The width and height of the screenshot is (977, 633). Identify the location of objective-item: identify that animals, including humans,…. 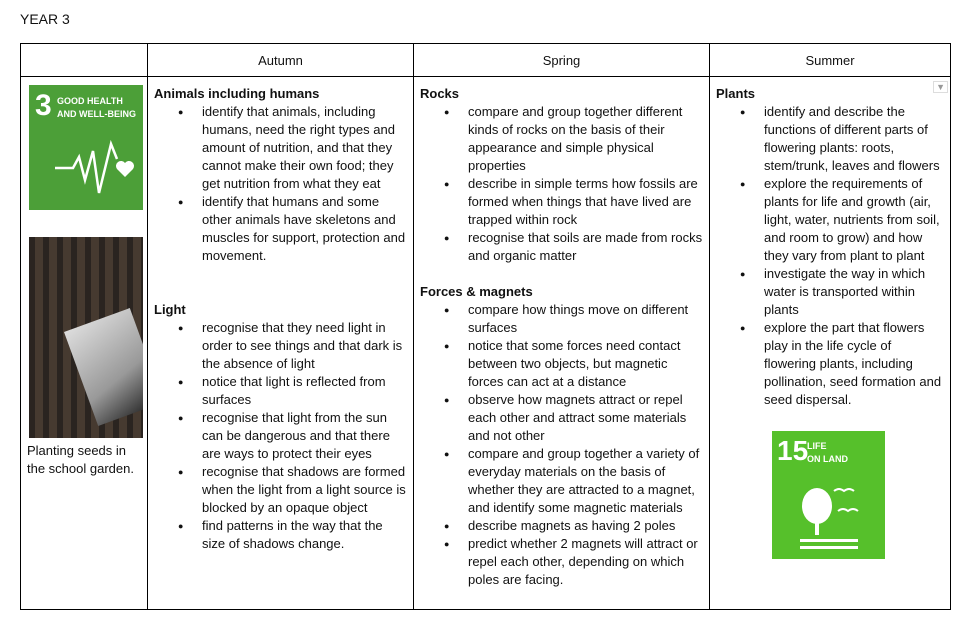
(292, 148).